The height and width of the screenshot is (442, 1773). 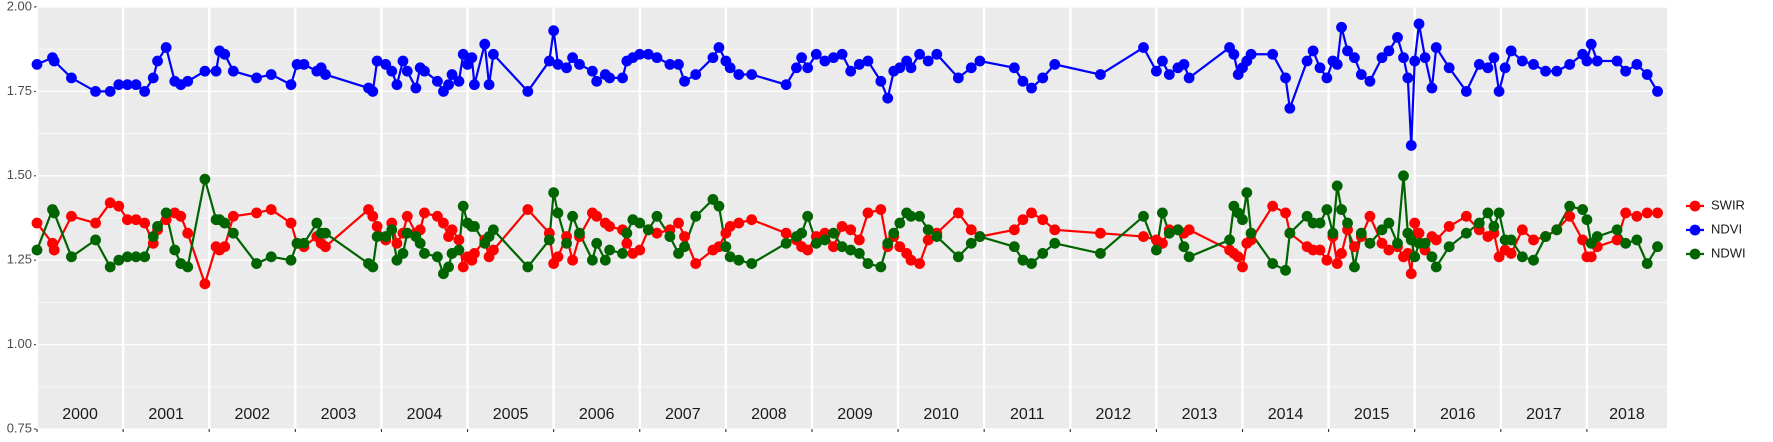 What do you see at coordinates (1627, 414) in the screenshot?
I see `year-label: 2018` at bounding box center [1627, 414].